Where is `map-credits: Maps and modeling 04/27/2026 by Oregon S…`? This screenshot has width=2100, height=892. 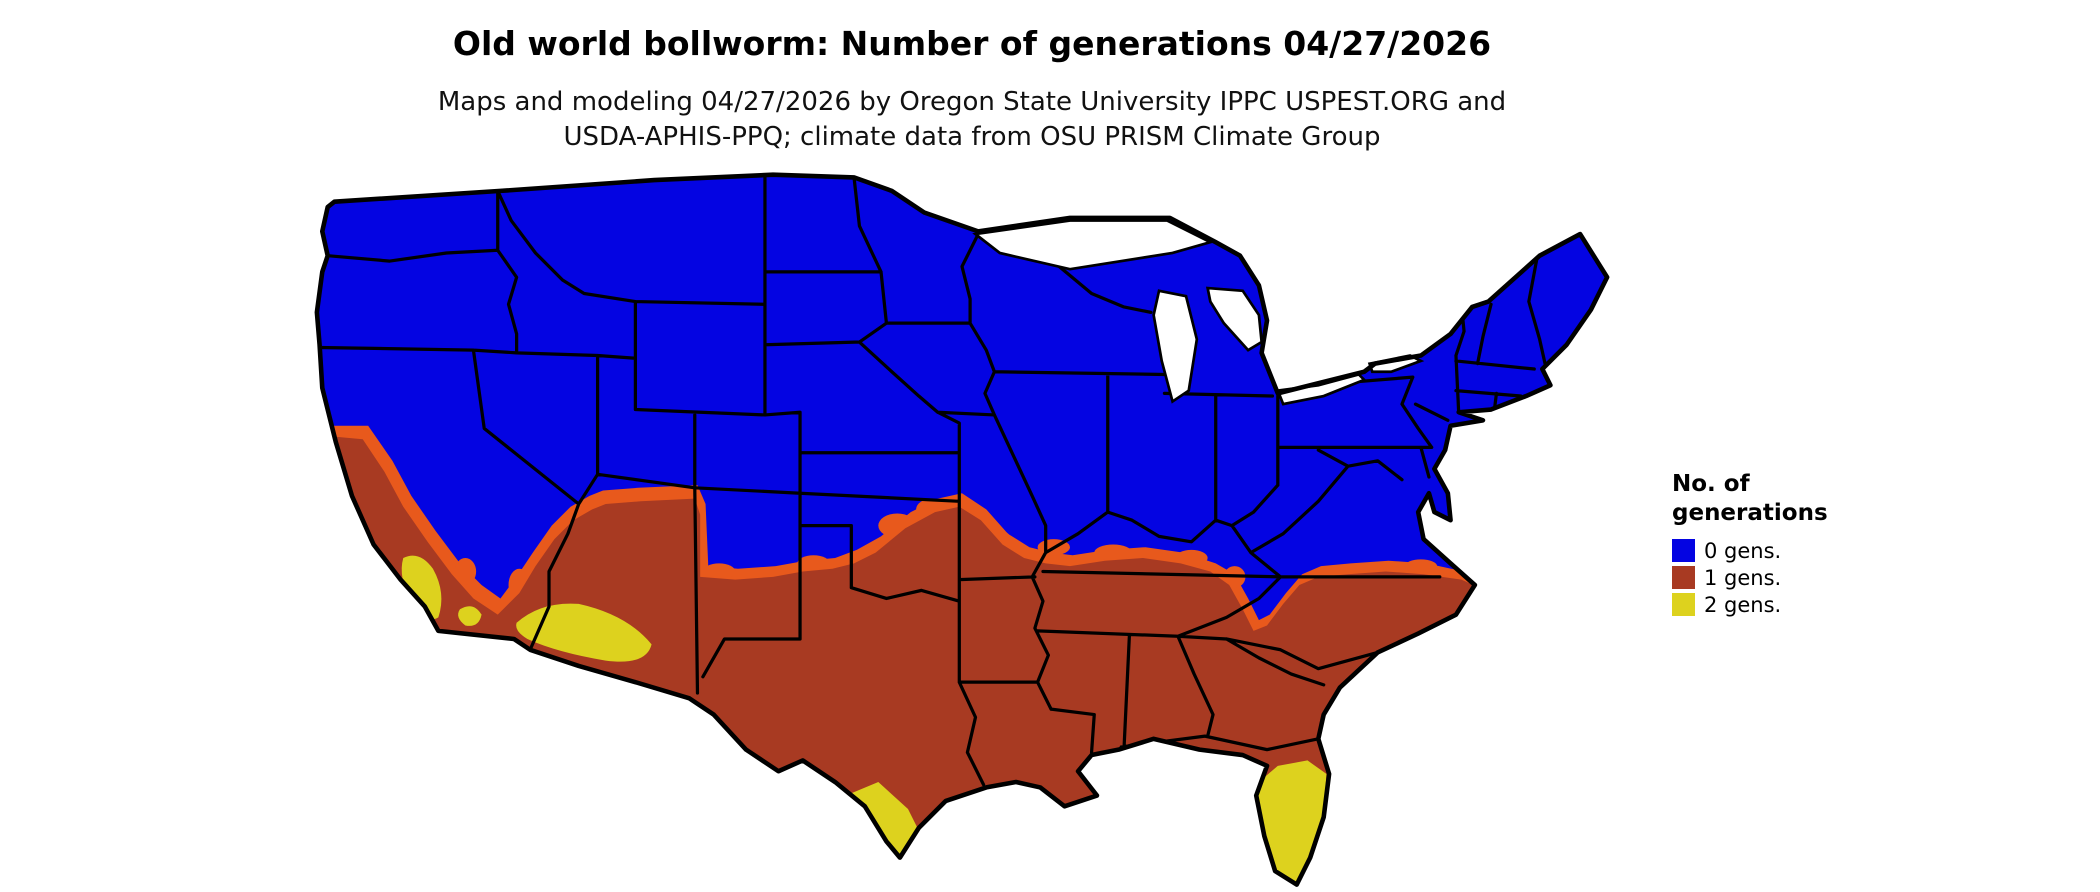 map-credits: Maps and modeling 04/27/2026 by Oregon S… is located at coordinates (972, 120).